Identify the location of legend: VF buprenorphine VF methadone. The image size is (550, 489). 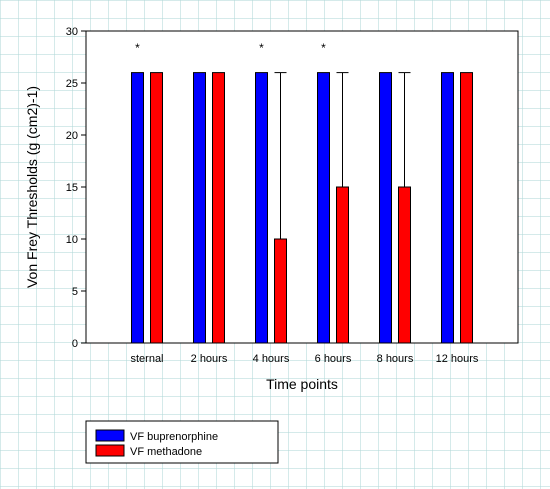
(182, 442).